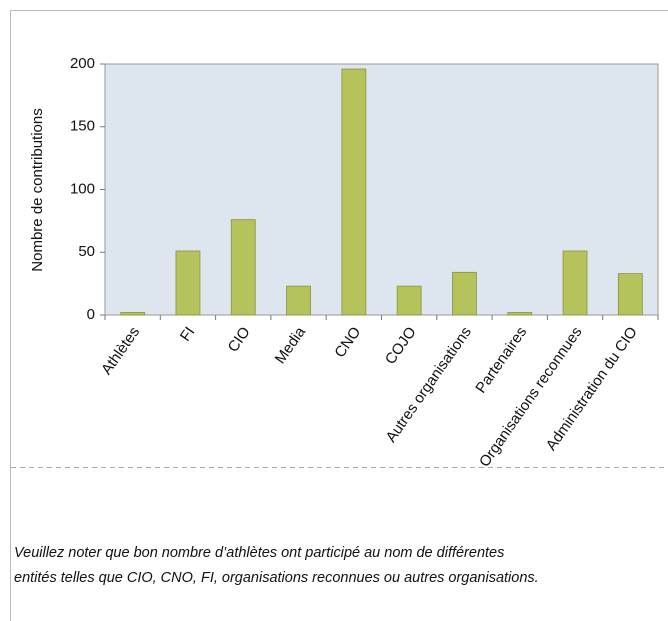 This screenshot has height=621, width=668. What do you see at coordinates (531, 397) in the screenshot?
I see `x-tick-label: Organisations reconnues` at bounding box center [531, 397].